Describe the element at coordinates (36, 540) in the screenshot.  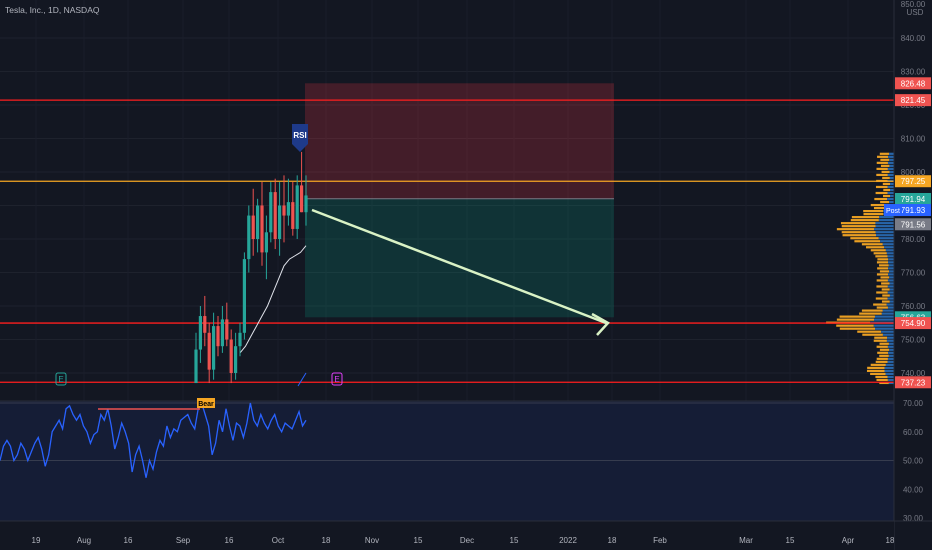
I see `time-label: 19` at that location.